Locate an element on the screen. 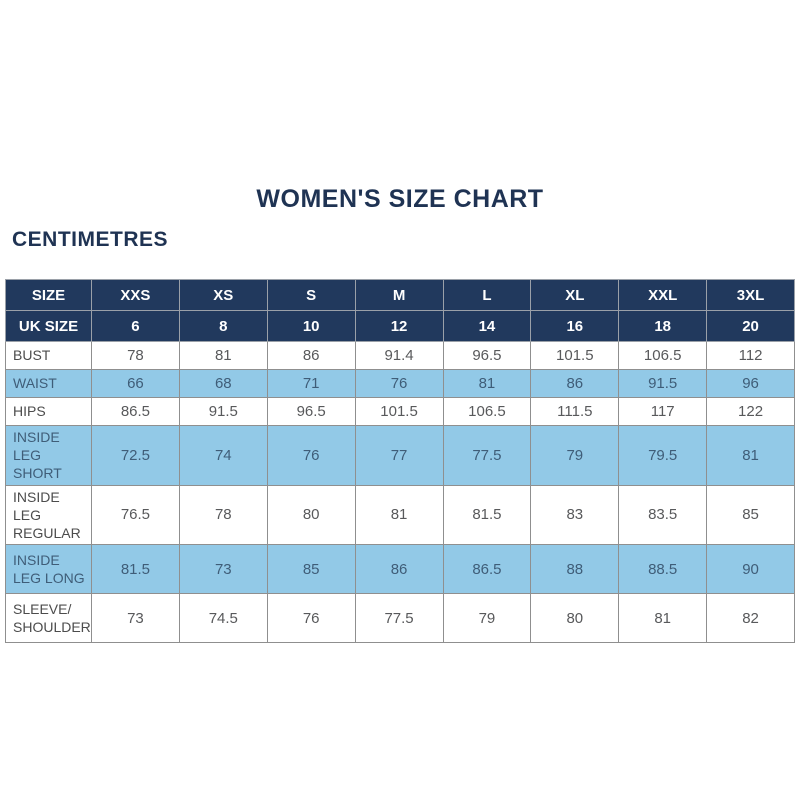  row-label-cell: BUST is located at coordinates (48, 355).